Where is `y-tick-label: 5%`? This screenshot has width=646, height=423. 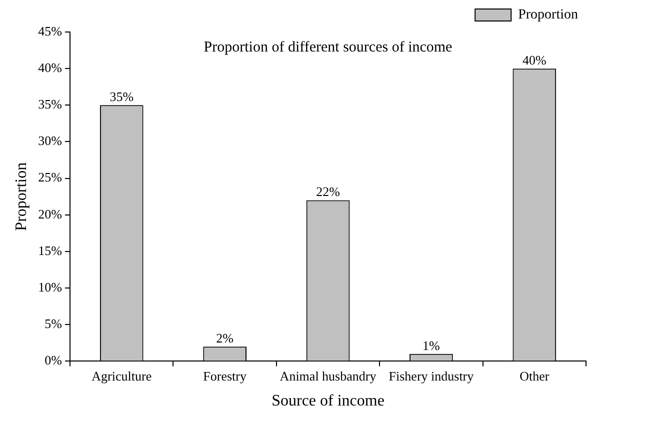
y-tick-label: 5% is located at coordinates (53, 324).